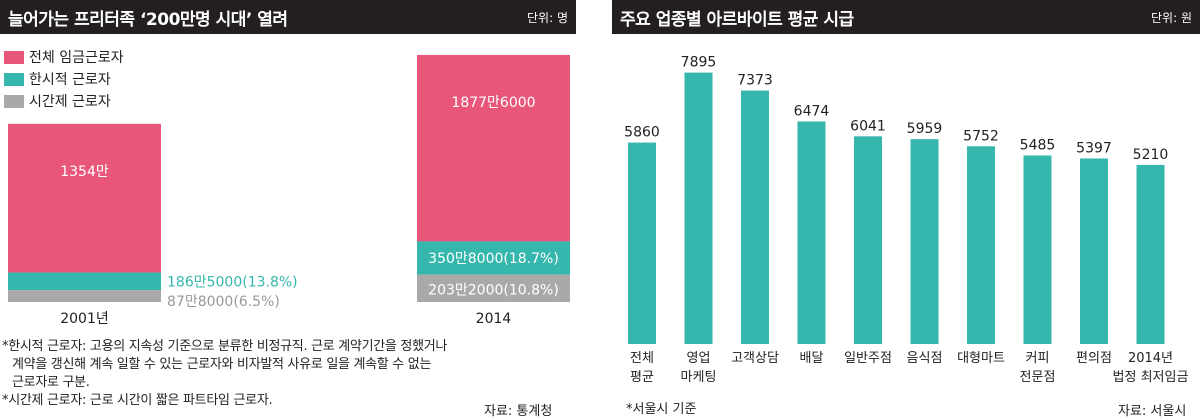  I want to click on wage-value-label: 6041, so click(868, 126).